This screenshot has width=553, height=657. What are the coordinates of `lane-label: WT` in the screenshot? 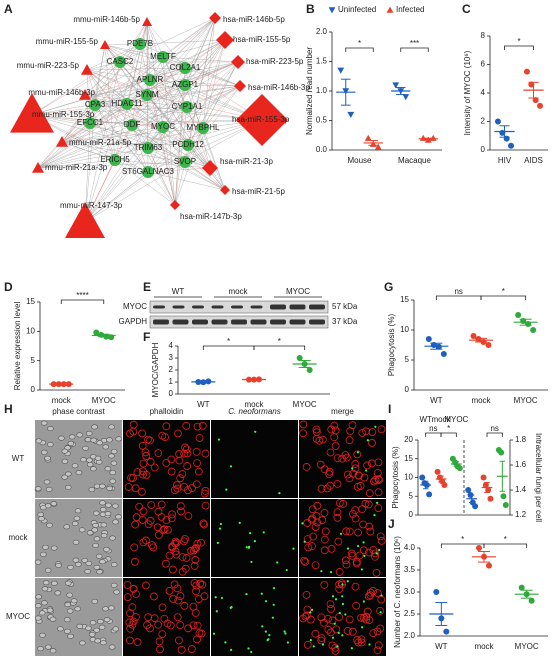 It's located at (178, 291).